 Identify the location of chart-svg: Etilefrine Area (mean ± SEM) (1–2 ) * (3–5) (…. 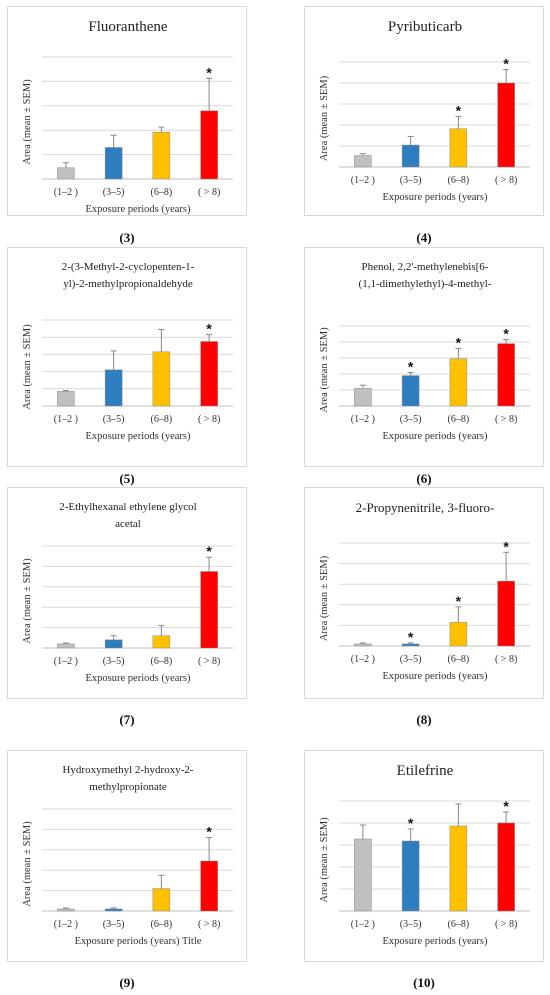
(424, 855).